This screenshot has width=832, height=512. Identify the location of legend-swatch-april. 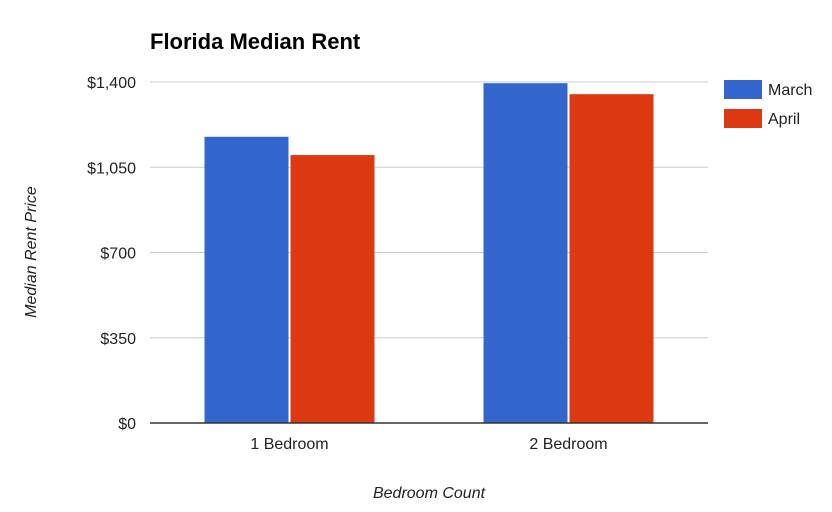
(743, 118).